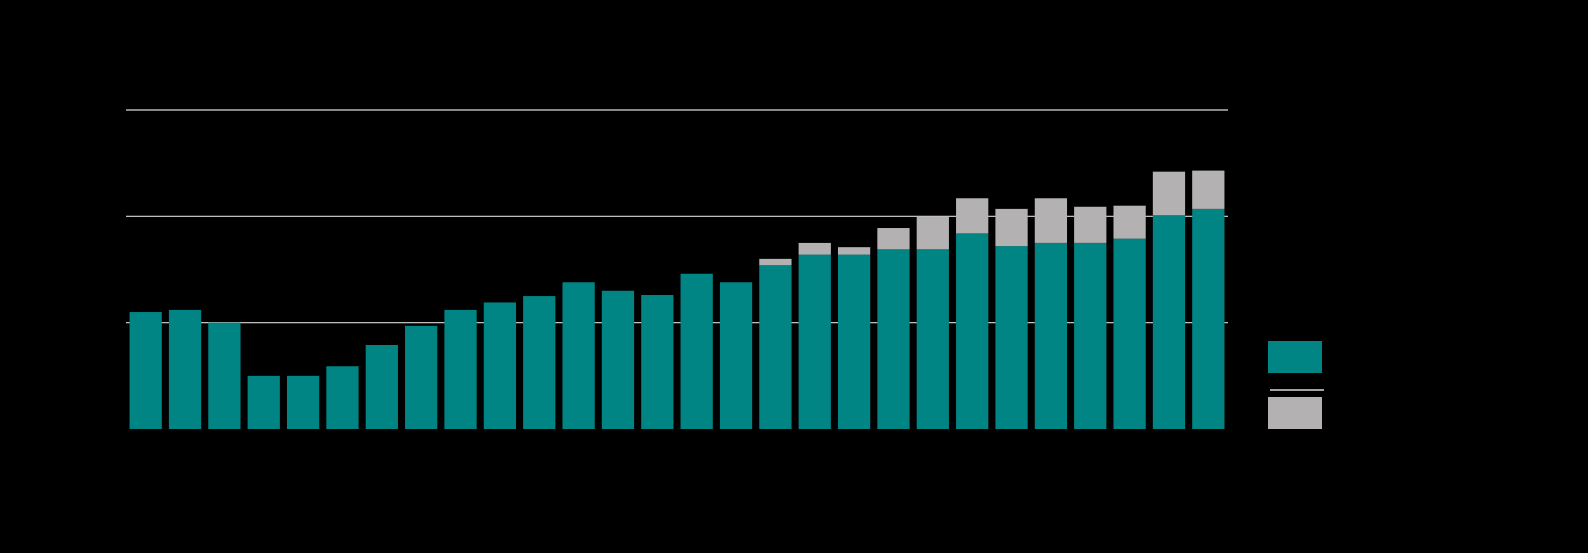 This screenshot has height=553, width=1588. I want to click on legend, so click(1296, 385).